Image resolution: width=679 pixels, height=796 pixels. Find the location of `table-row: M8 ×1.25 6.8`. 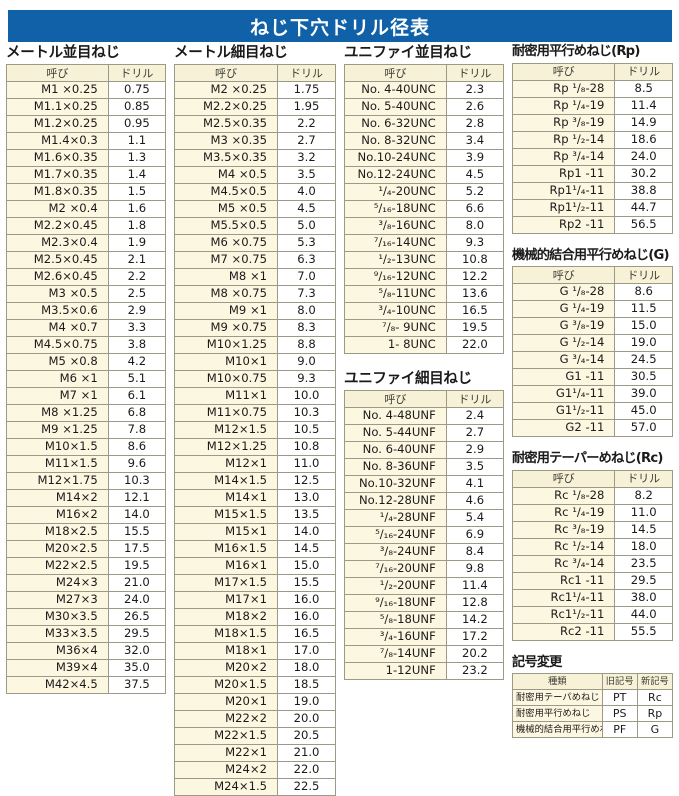

table-row: M8 ×1.25 6.8 is located at coordinates (86, 413).